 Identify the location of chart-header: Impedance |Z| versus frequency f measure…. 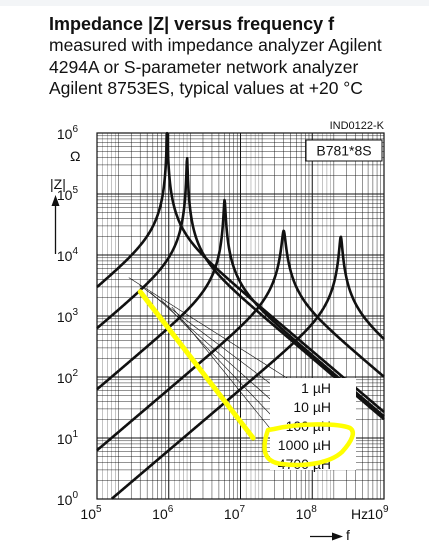
(236, 56).